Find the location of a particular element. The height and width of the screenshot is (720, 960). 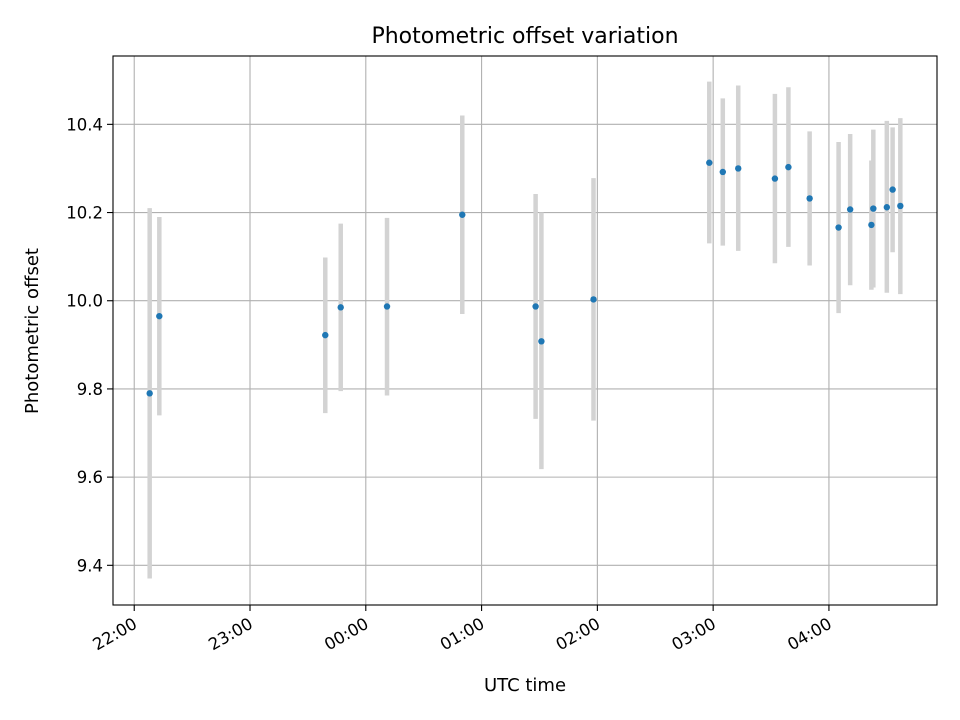

x-axis-label: UTC time is located at coordinates (525, 685).